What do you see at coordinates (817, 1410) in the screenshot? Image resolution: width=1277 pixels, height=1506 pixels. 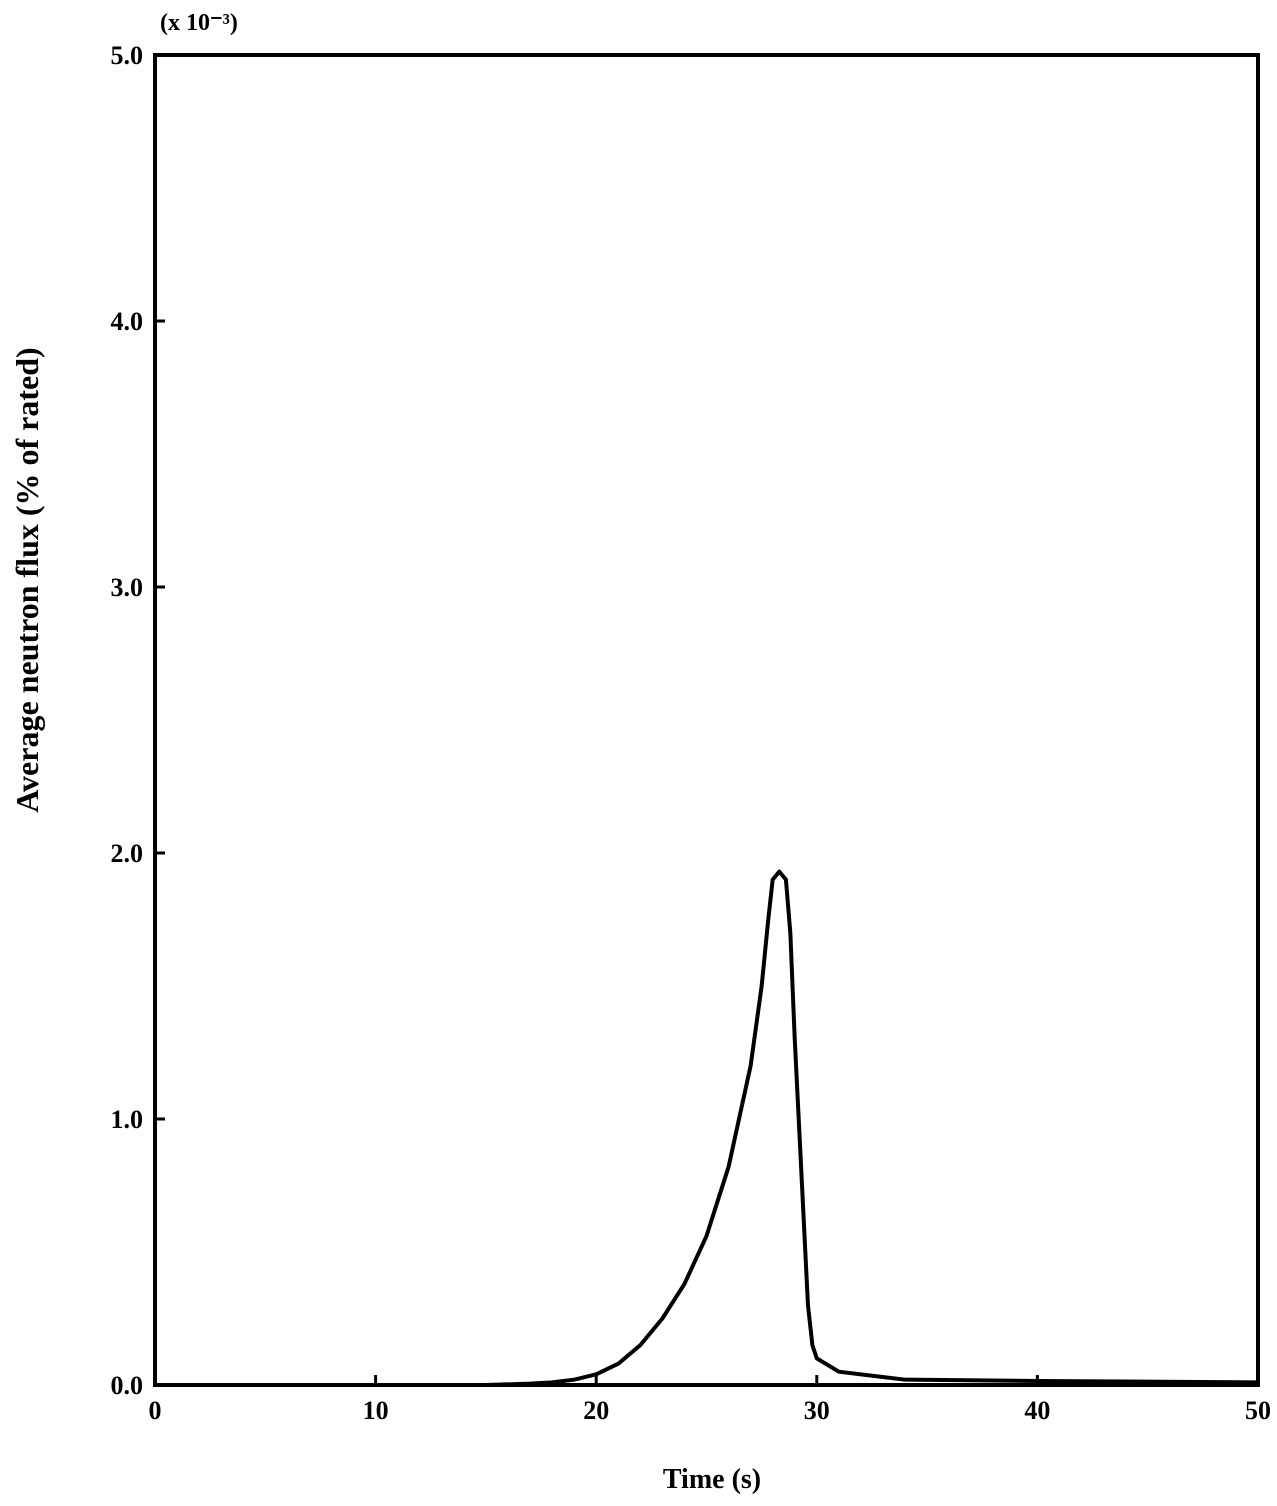 I see `x-tick-label: 30` at bounding box center [817, 1410].